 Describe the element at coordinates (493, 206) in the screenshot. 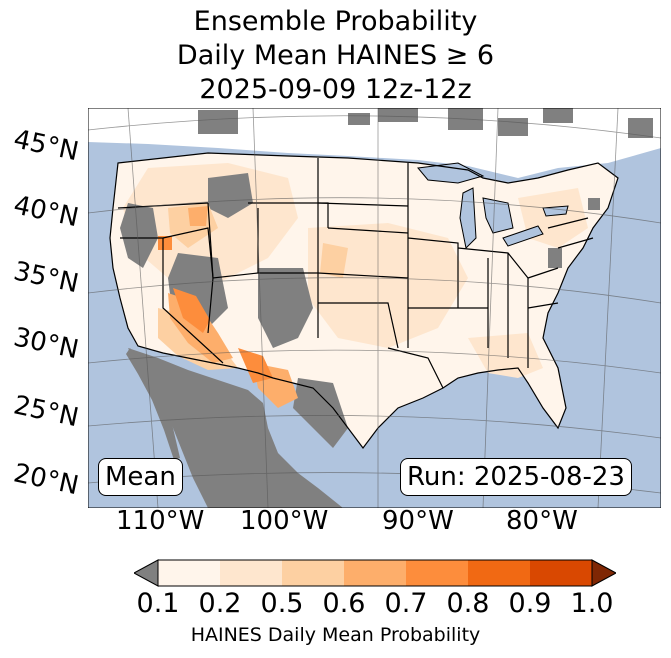

I see `great-lakes` at that location.